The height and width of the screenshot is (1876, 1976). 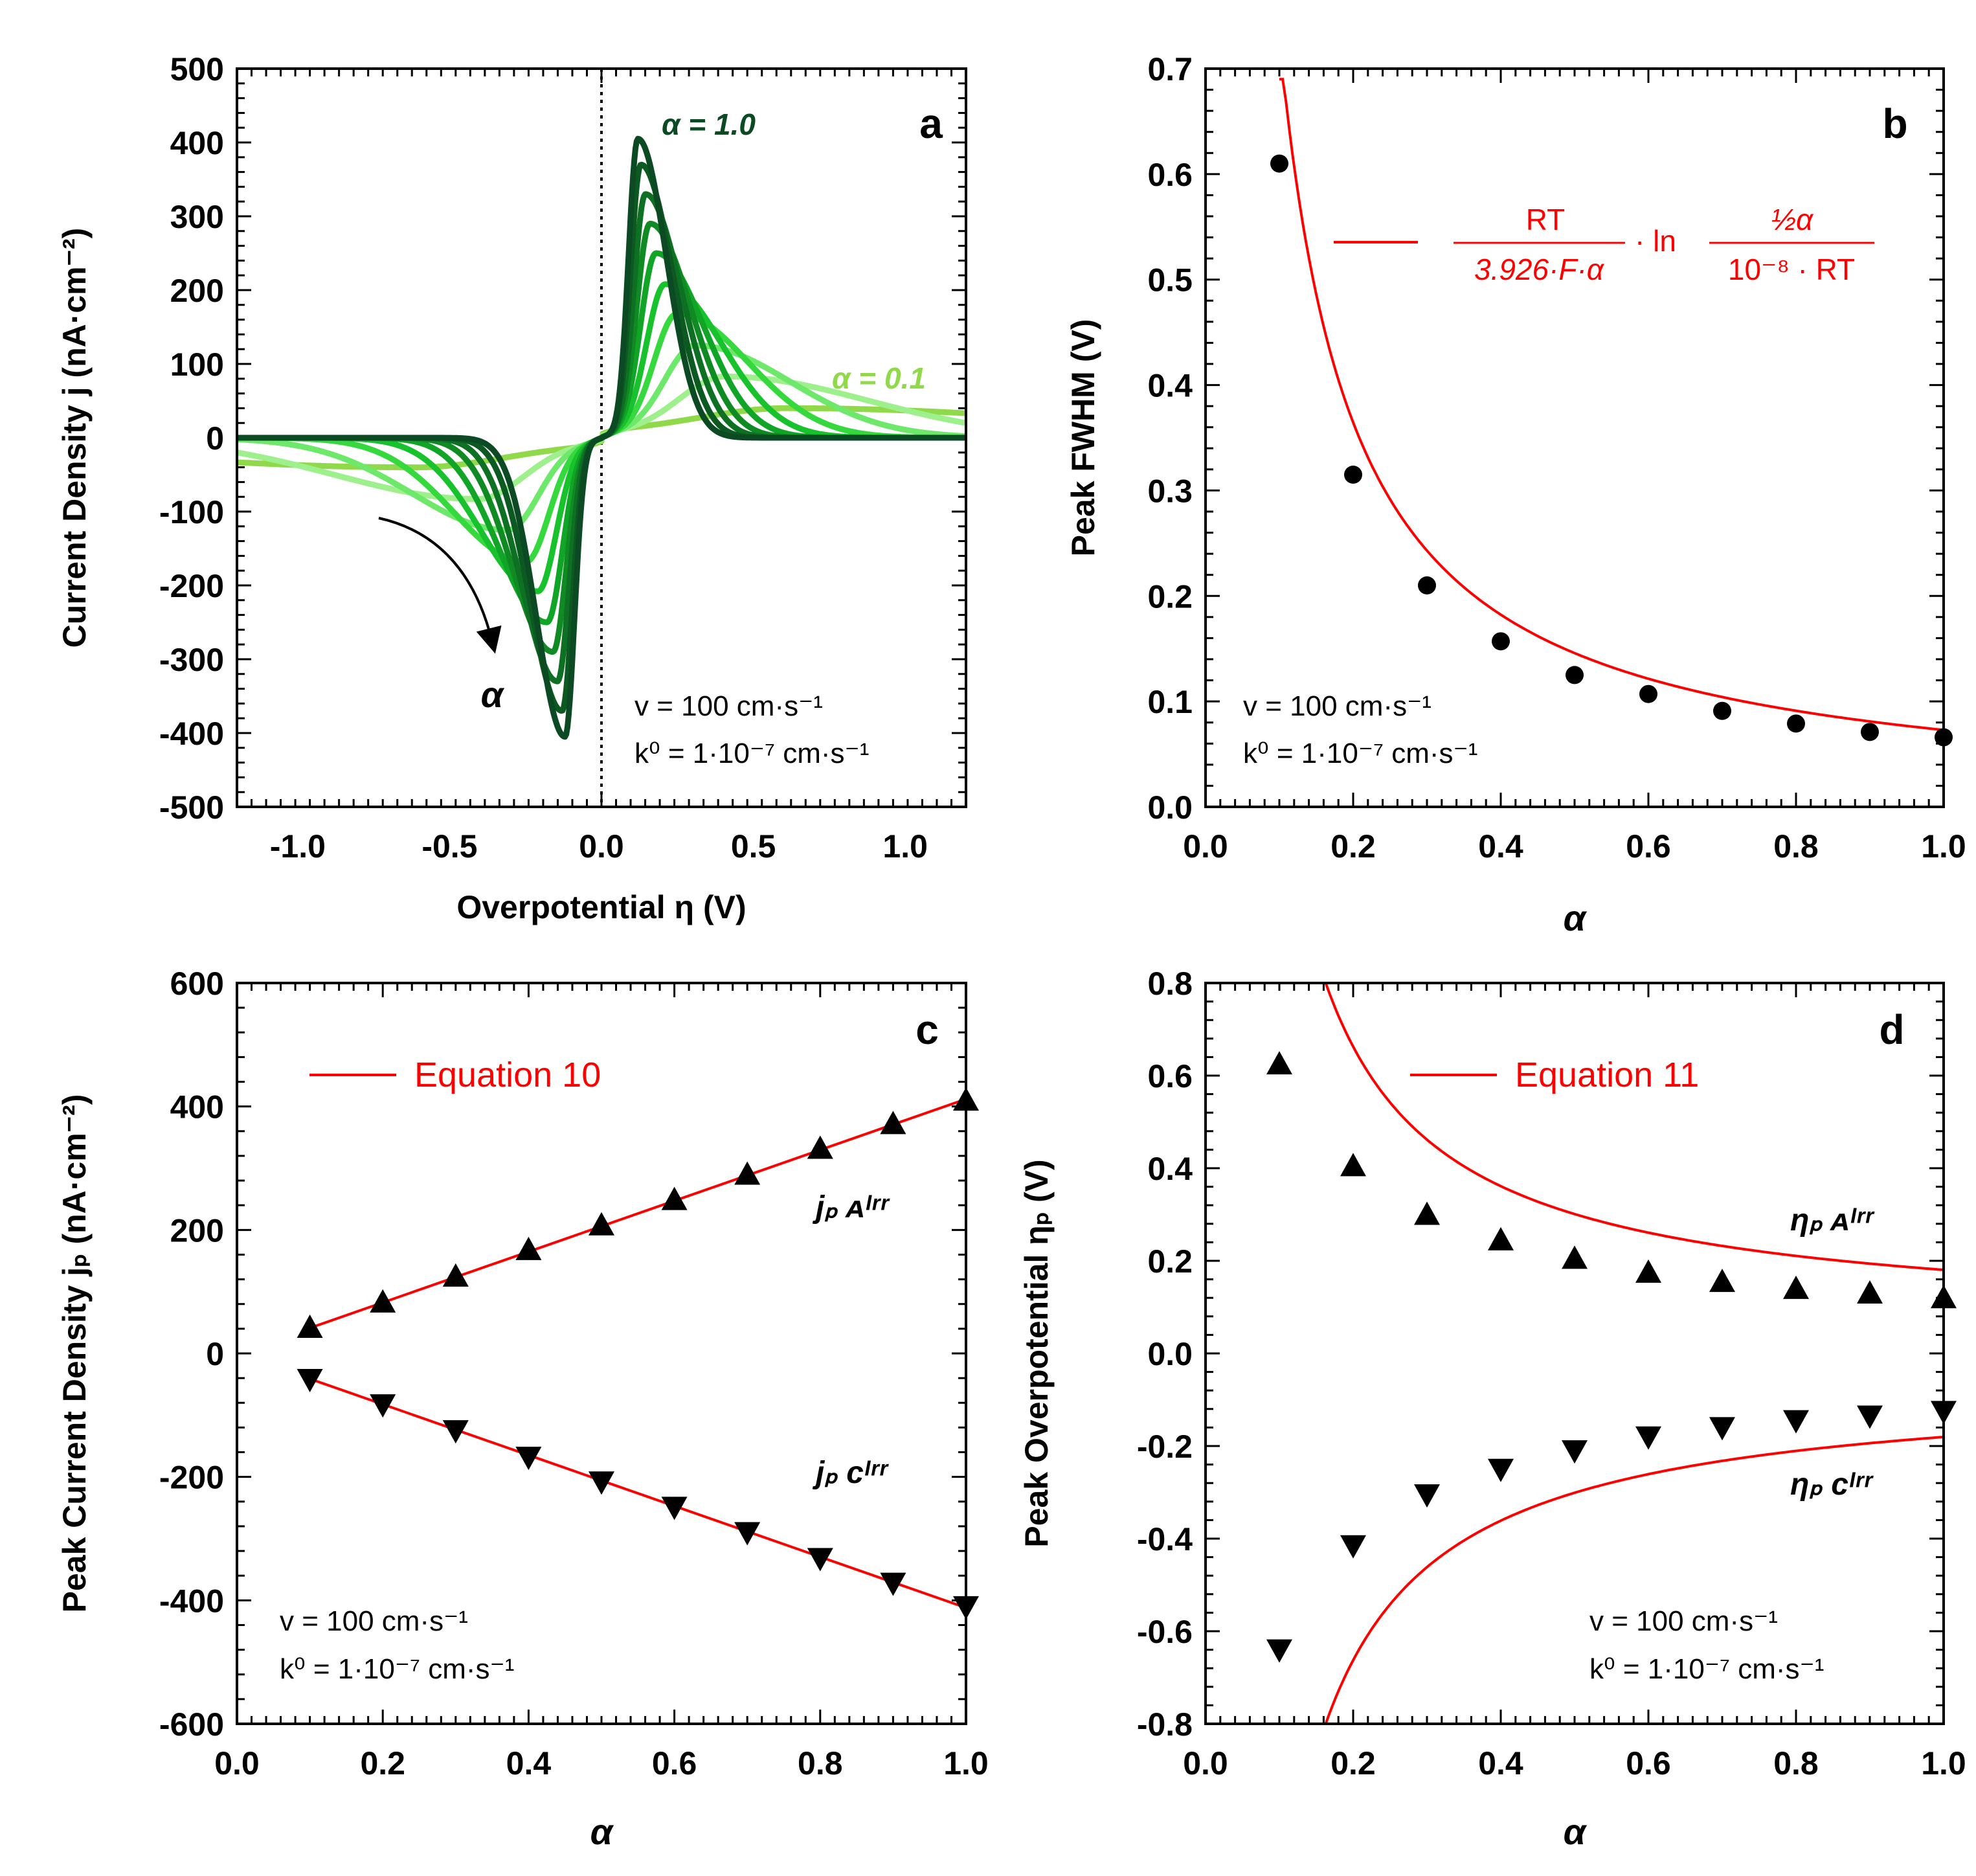 I want to click on y-tick-label: 0.1, so click(x=1170, y=702).